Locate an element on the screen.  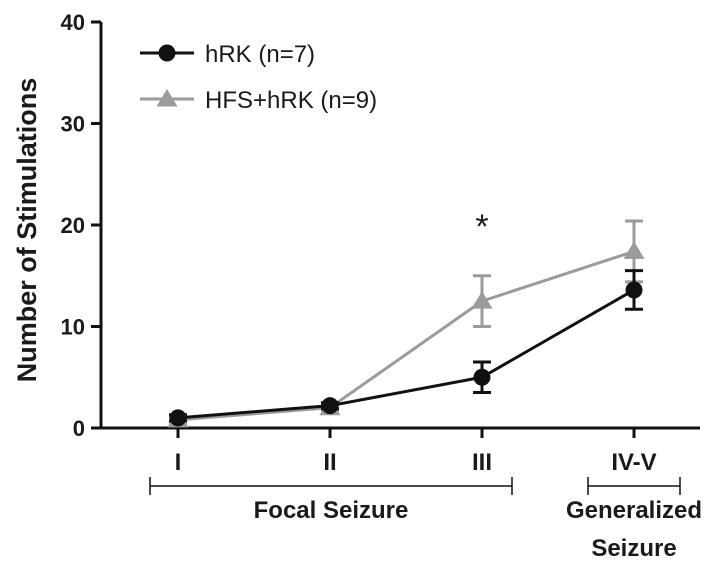
legend-label: HFS+hRK (n=9) is located at coordinates (291, 100).